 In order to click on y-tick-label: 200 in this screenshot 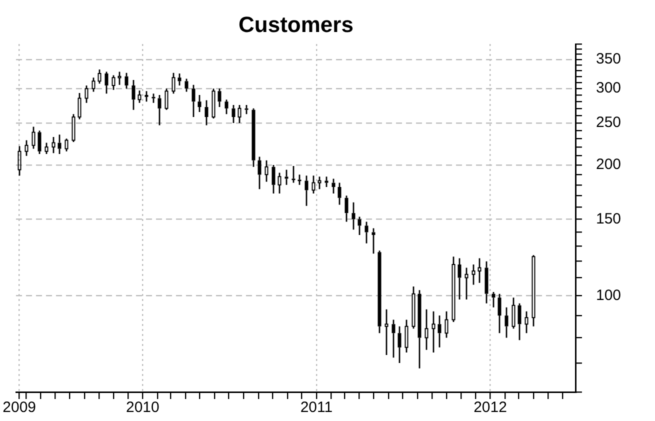, I will do `click(609, 165)`.